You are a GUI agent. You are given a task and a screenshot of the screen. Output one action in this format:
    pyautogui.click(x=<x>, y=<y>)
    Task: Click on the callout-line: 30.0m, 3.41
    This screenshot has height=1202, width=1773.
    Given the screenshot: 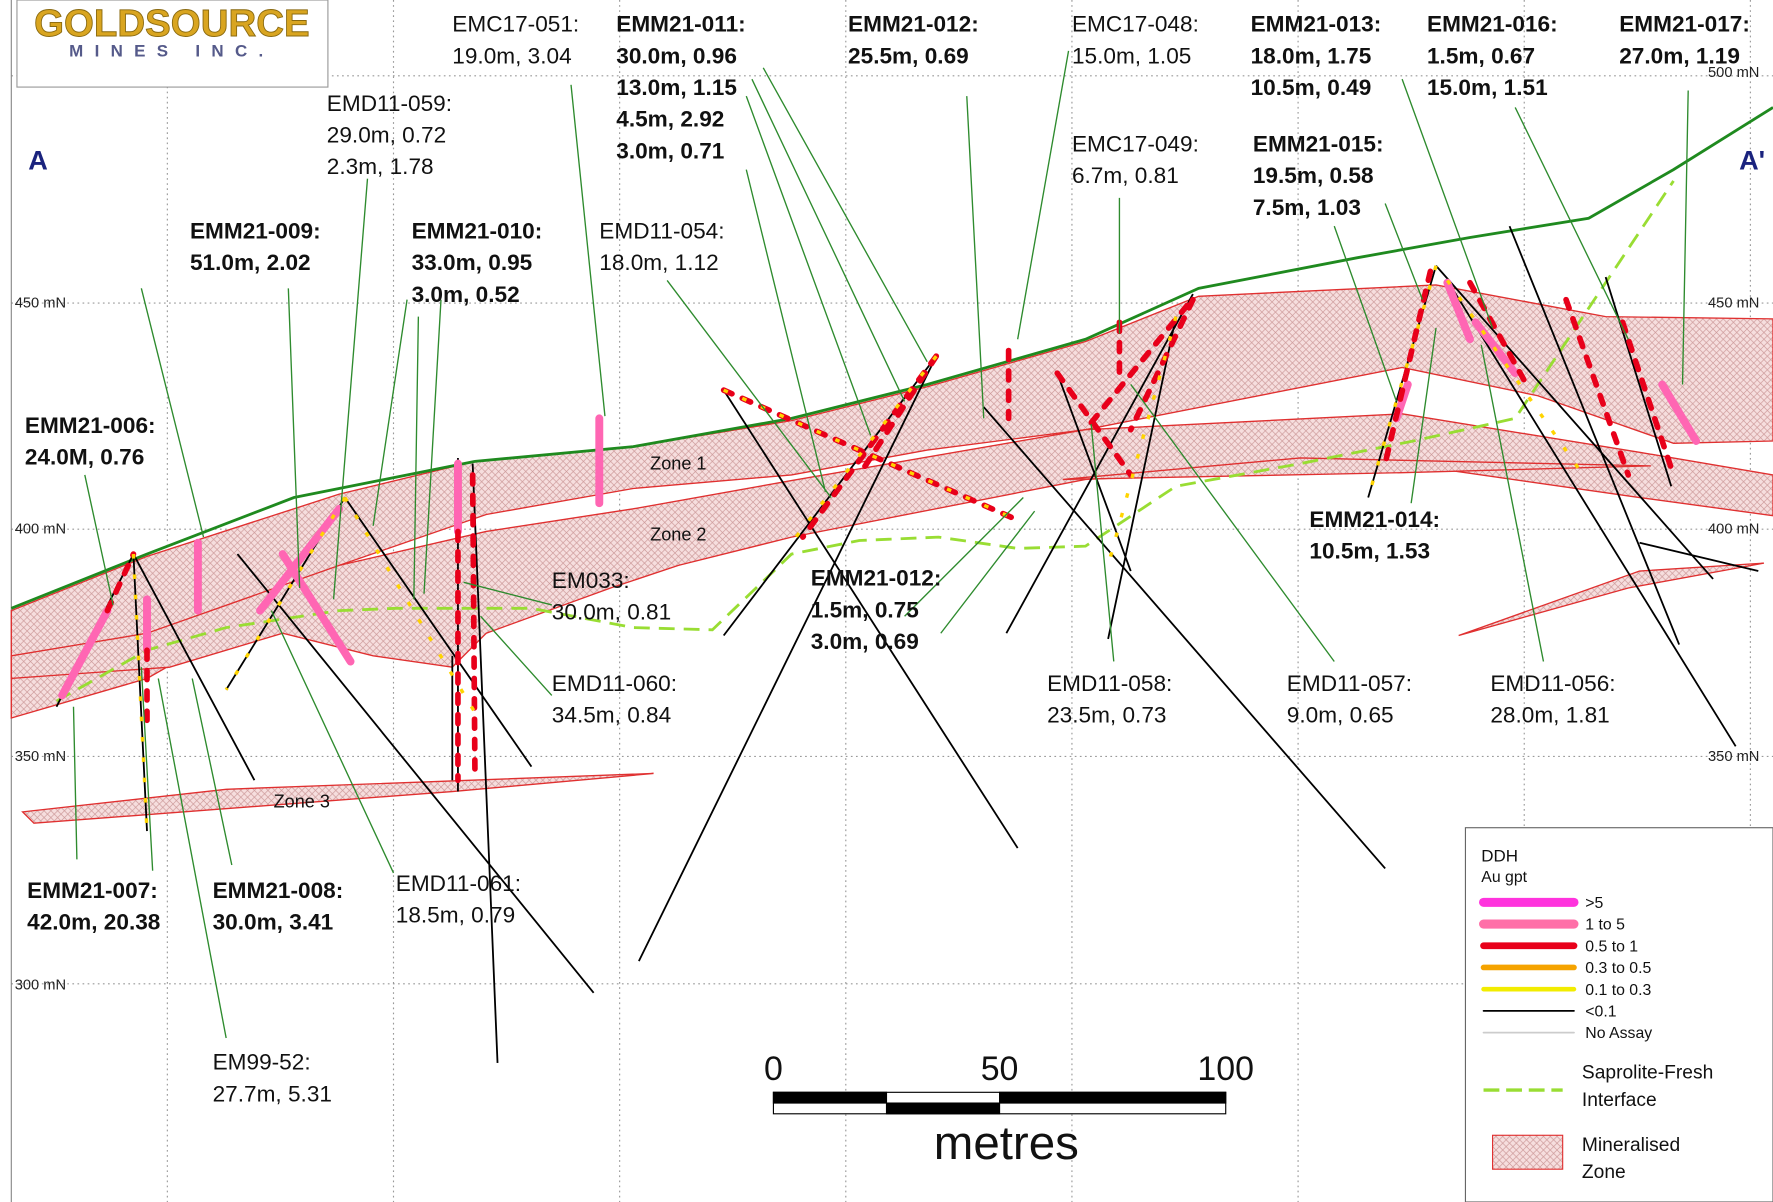 What is the action you would take?
    pyautogui.click(x=273, y=921)
    